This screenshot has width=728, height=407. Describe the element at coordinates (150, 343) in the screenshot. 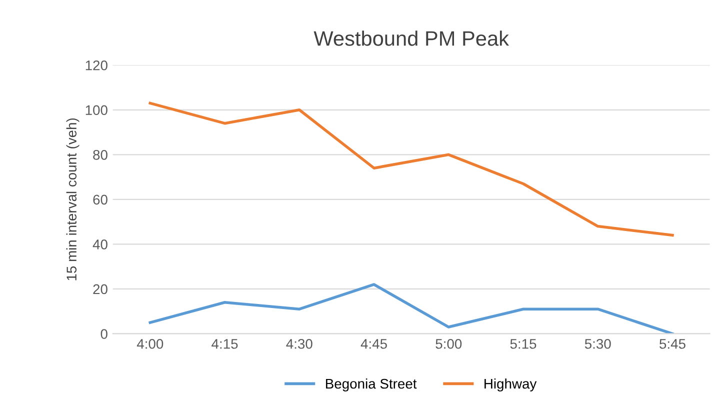

I see `x-tick-label: 4:00` at that location.